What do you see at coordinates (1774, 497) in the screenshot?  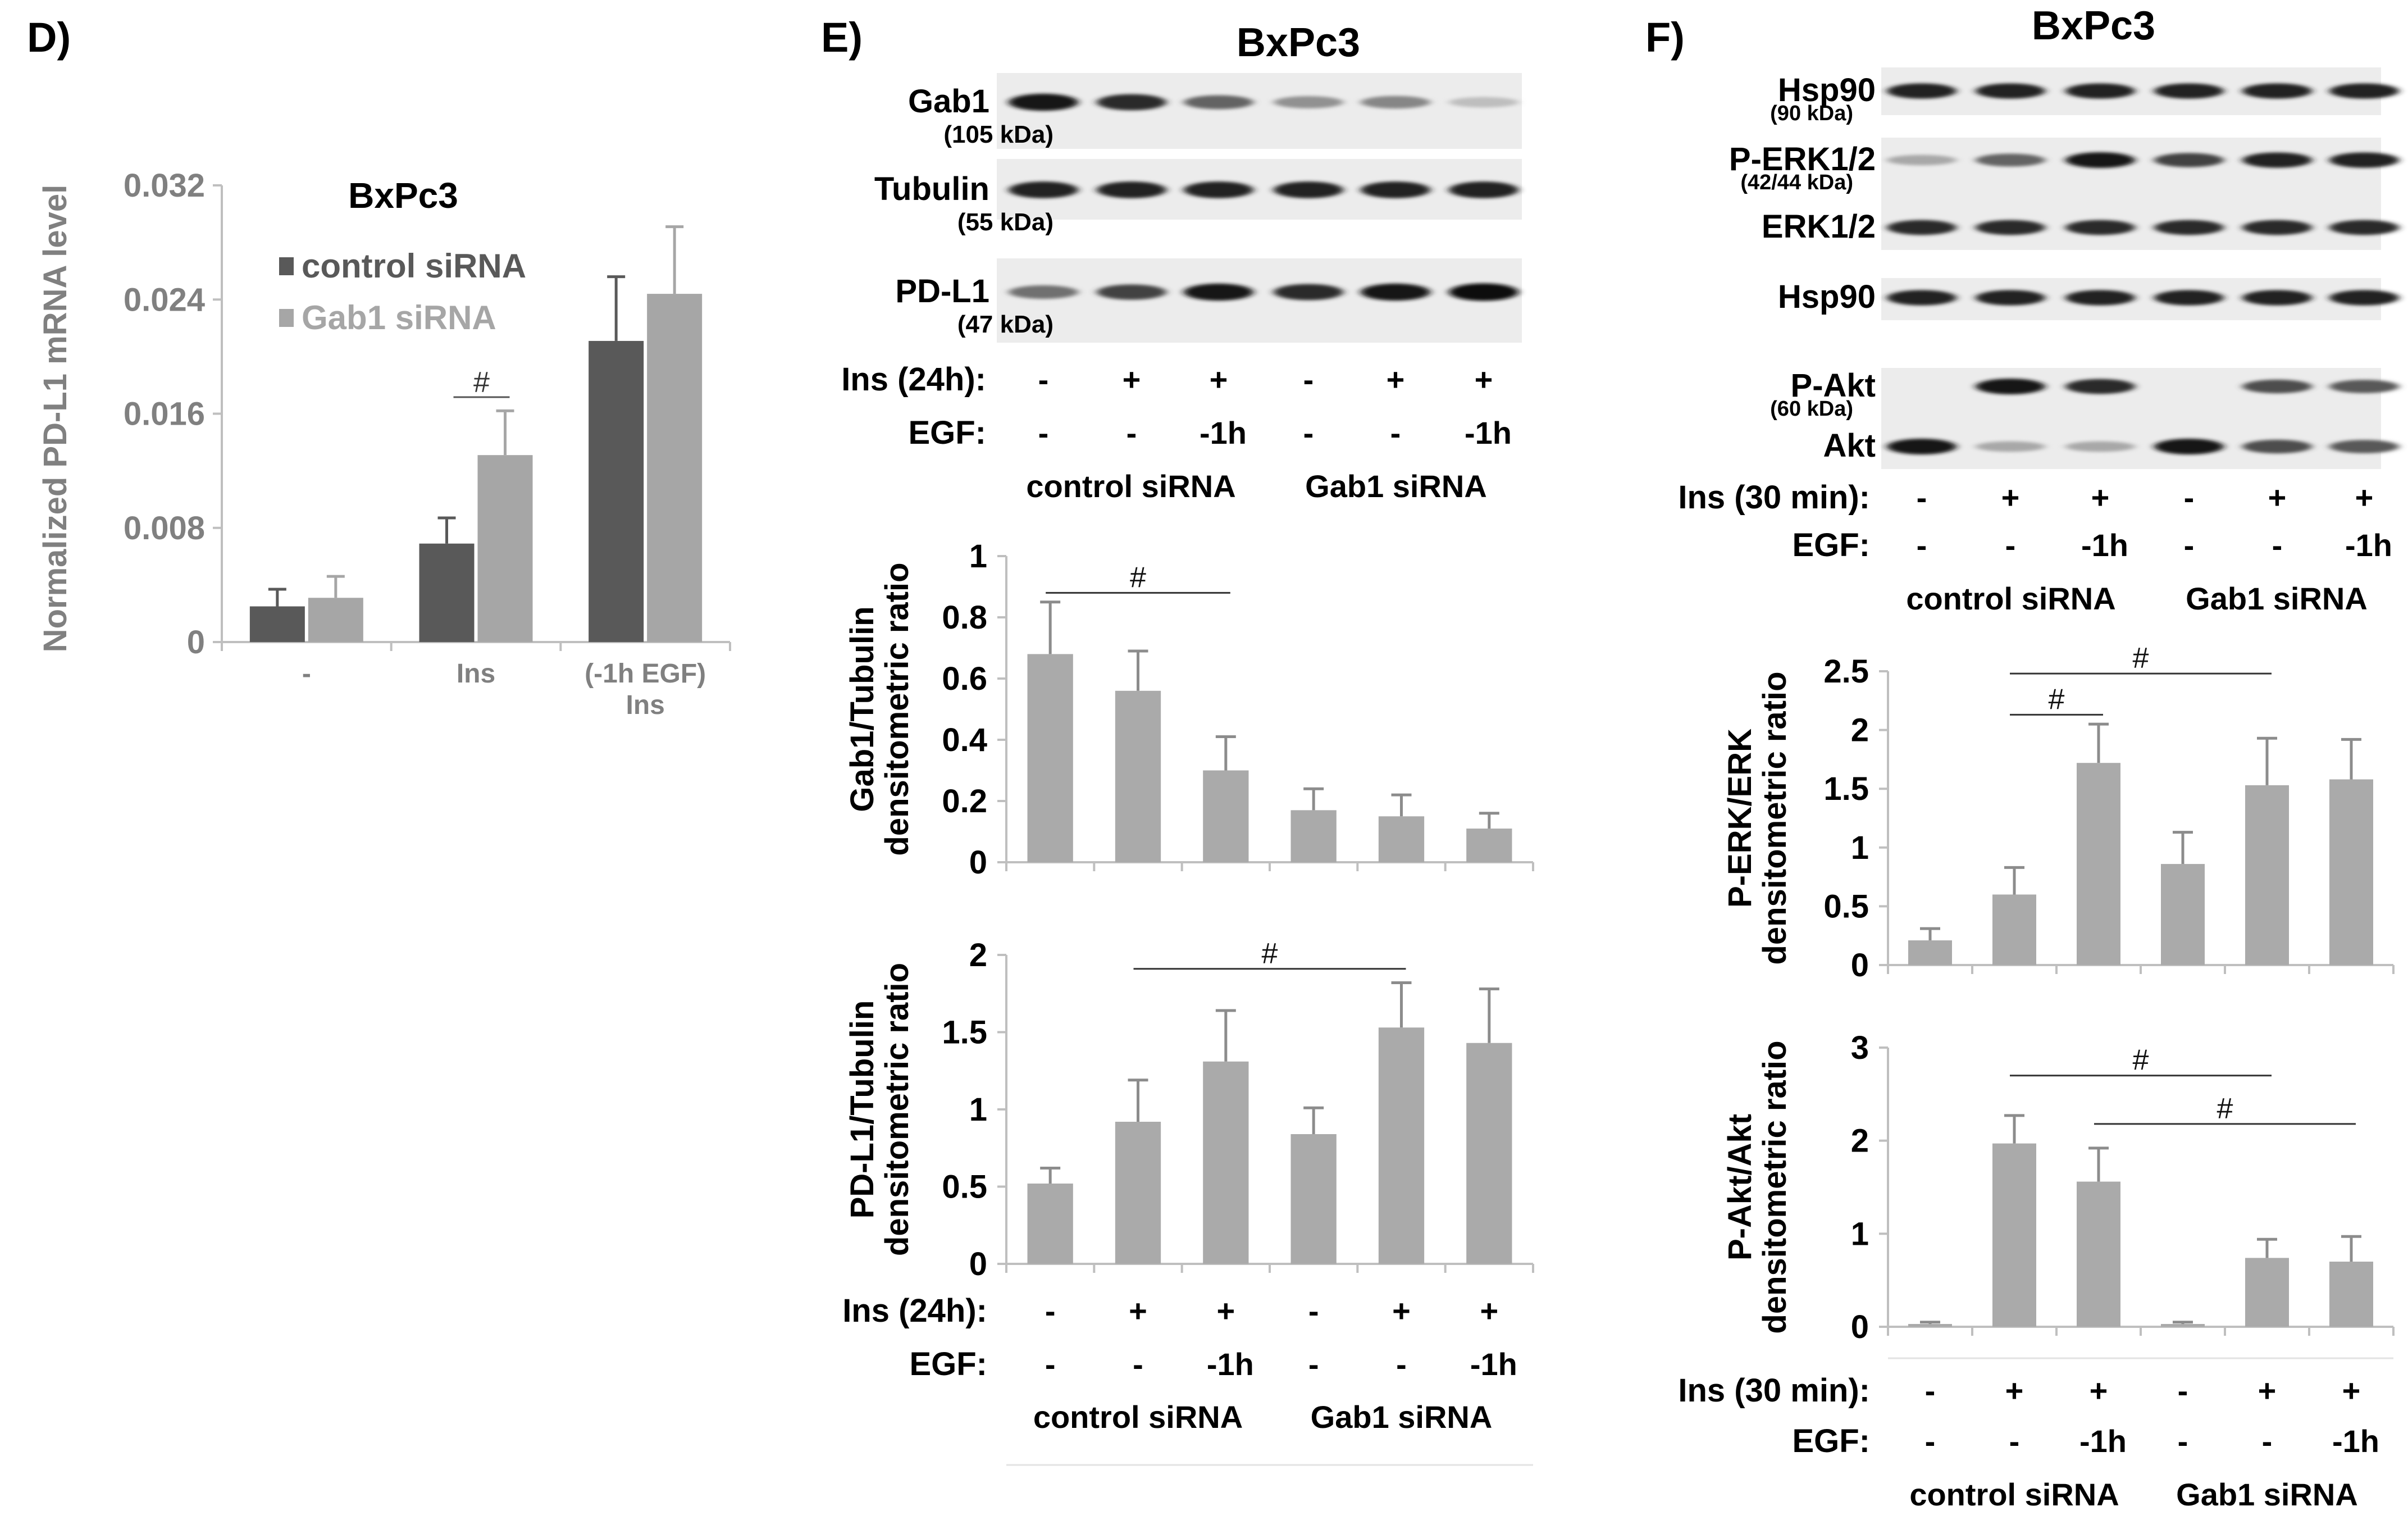 I see `blot-f-ins-label: Ins (30 min):` at bounding box center [1774, 497].